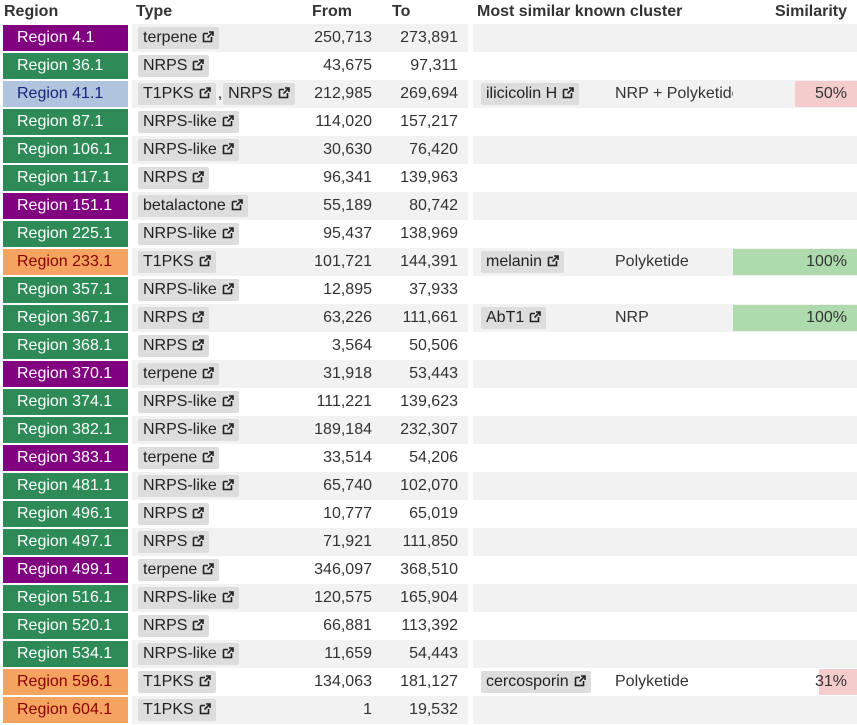 The width and height of the screenshot is (857, 725). Describe the element at coordinates (65, 514) in the screenshot. I see `region-link: Region 496.1` at that location.